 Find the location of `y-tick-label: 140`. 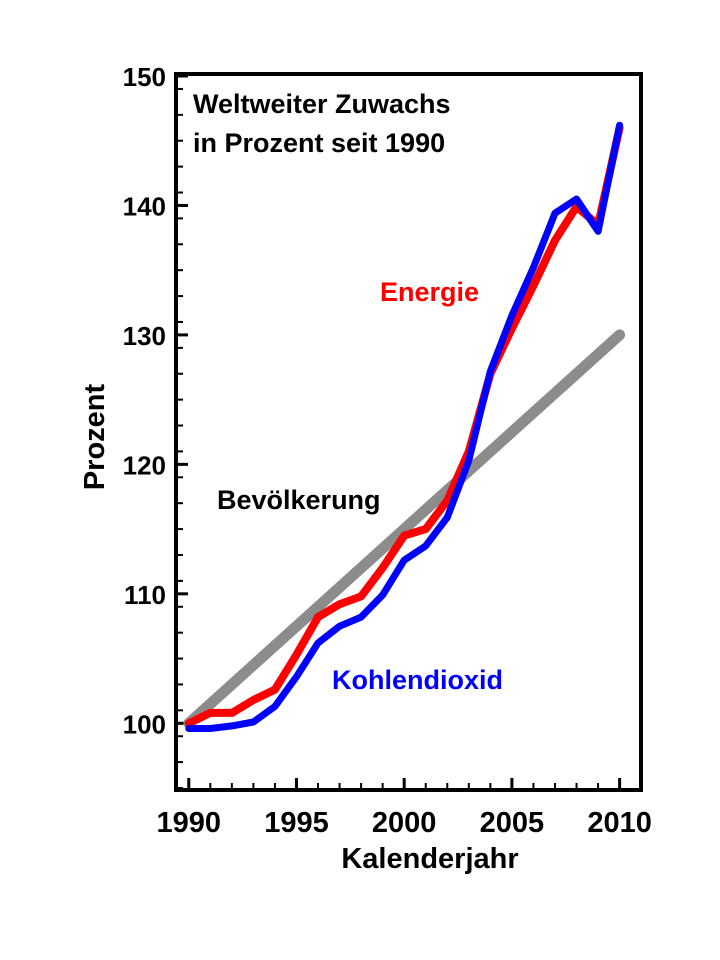

y-tick-label: 140 is located at coordinates (144, 206).